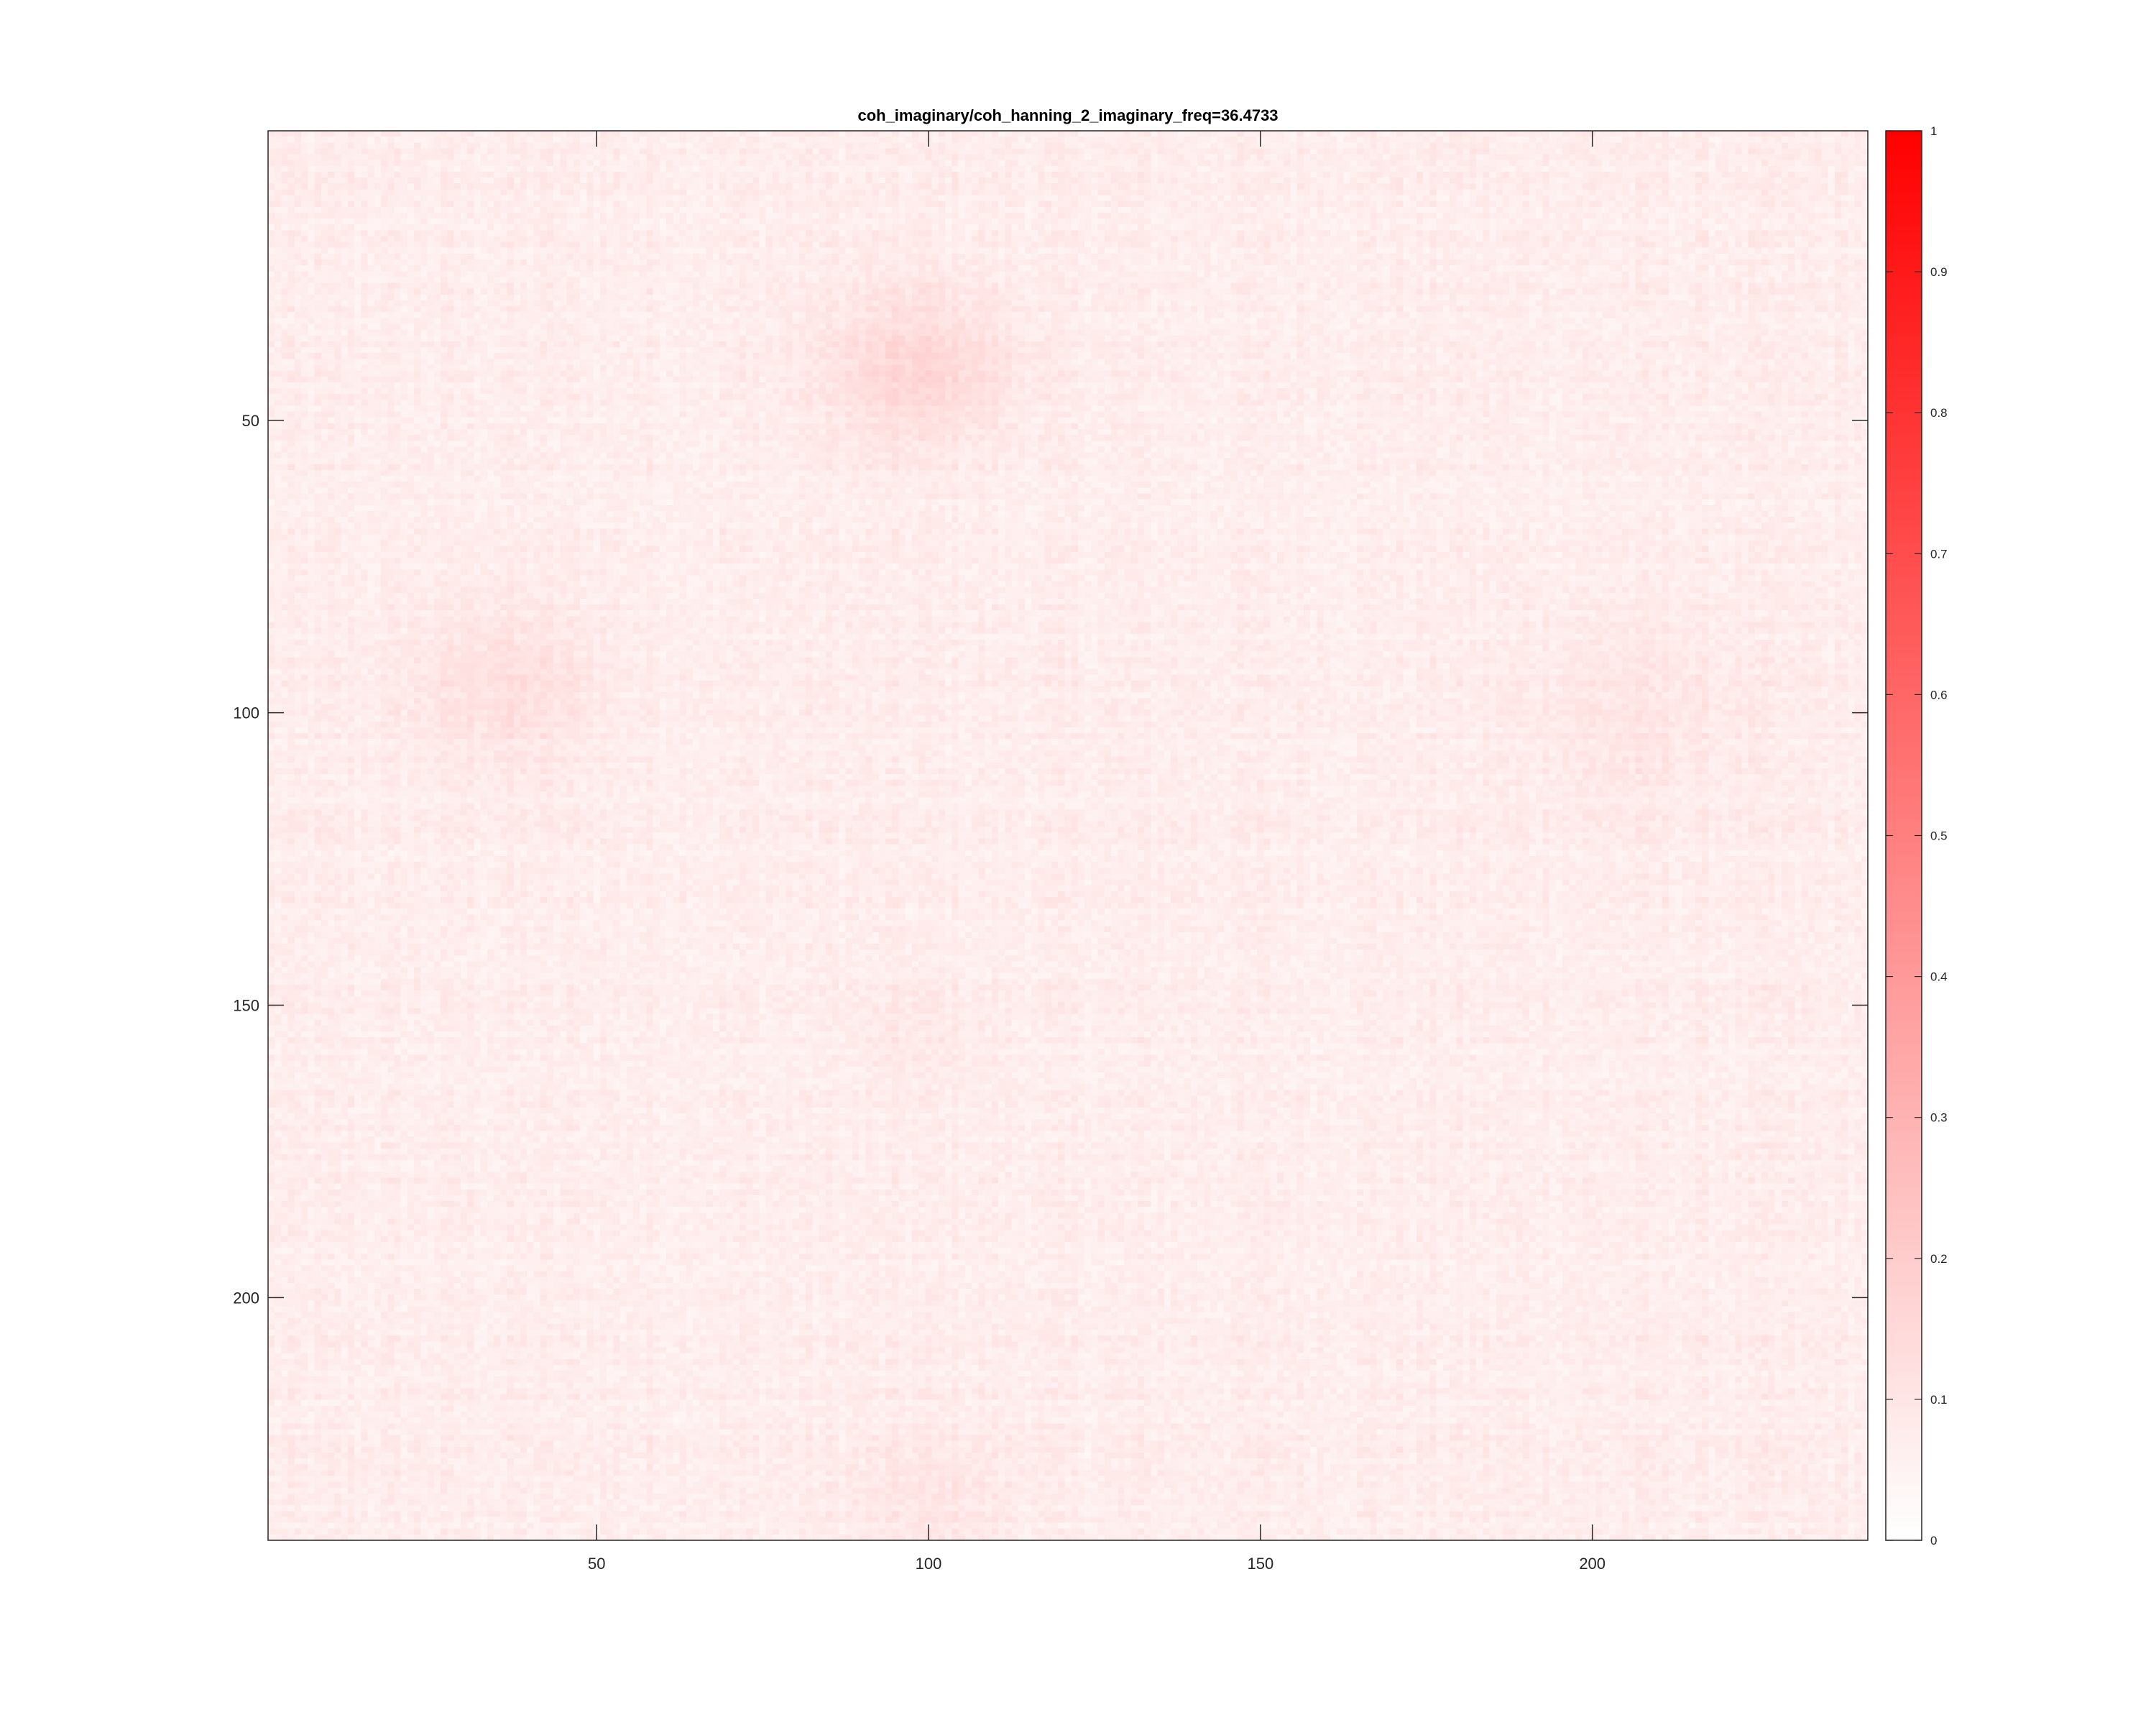  Describe the element at coordinates (1917, 835) in the screenshot. I see `colorbar-axis: 0 0.1 0.2 0.3 0.4 0.5 0.6 0.7 0.8 0.9 1` at that location.